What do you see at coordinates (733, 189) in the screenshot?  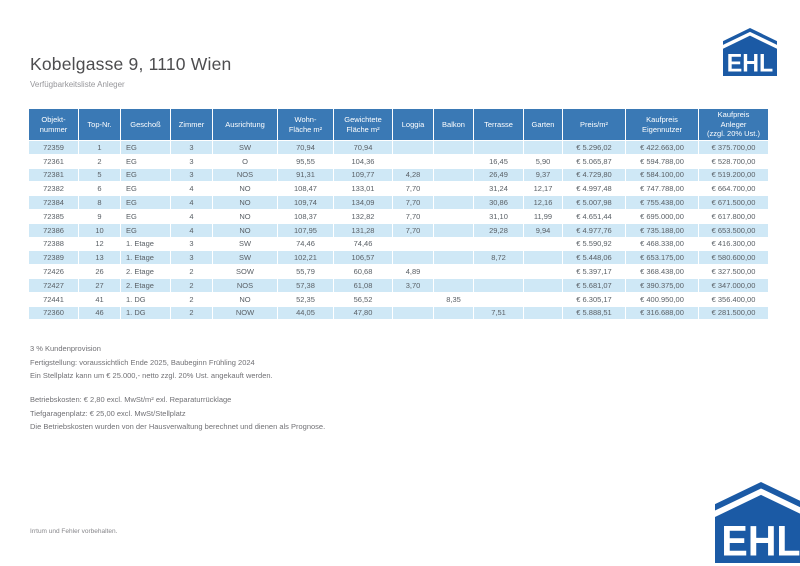 I see `table-cell: € 664.700,00` at bounding box center [733, 189].